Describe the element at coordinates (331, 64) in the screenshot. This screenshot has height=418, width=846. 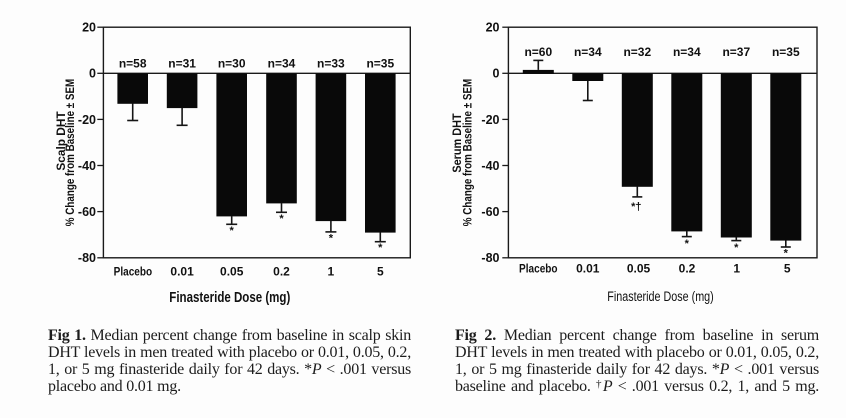
I see `svg-text: n=33` at that location.